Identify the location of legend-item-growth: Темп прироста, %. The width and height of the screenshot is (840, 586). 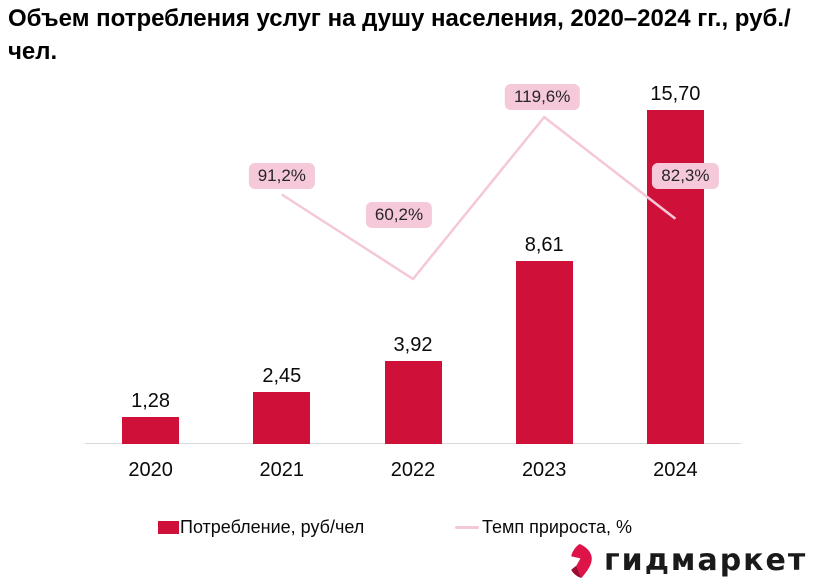
(543, 527).